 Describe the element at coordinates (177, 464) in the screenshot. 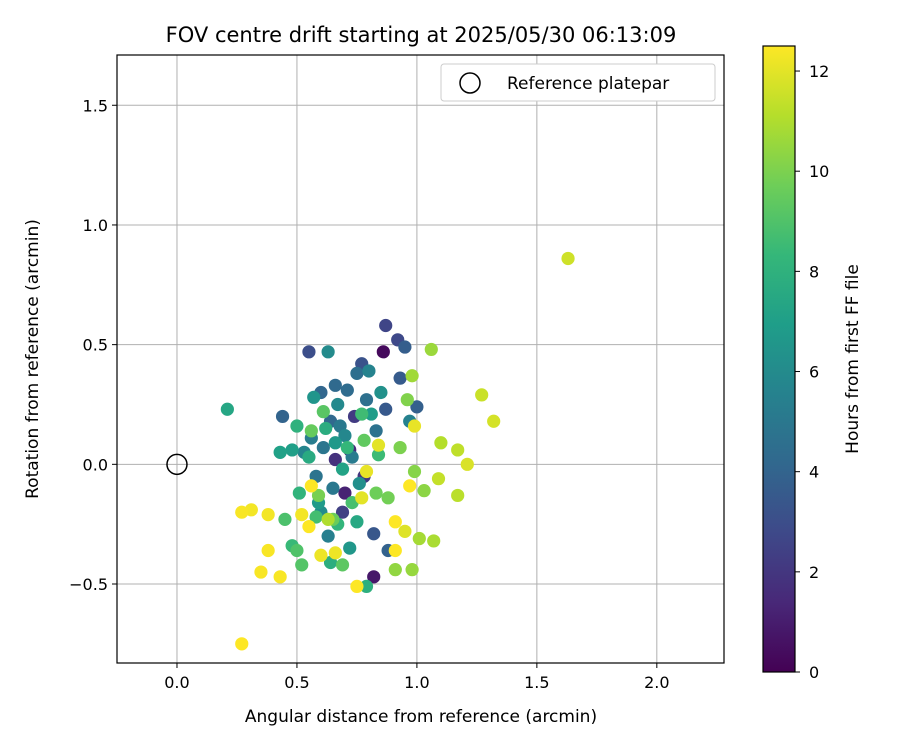

I see `reference-platepar-marker` at that location.